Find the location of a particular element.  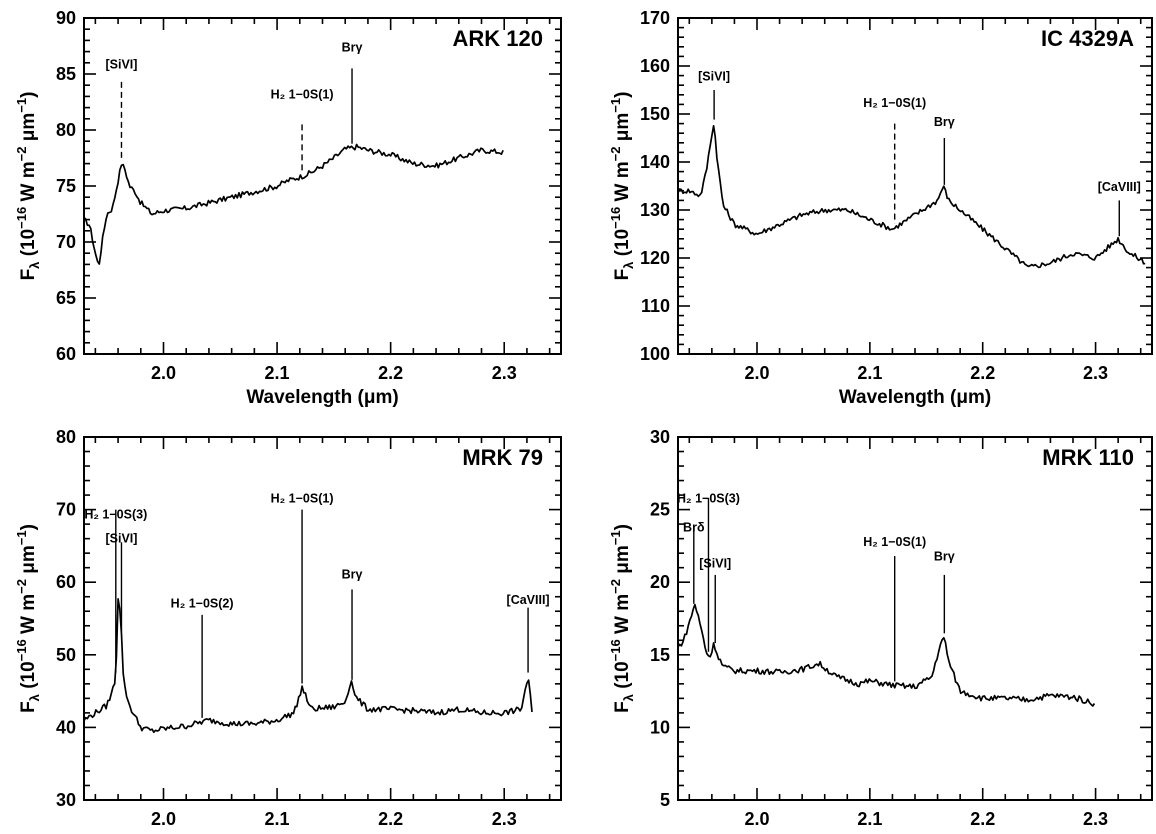

y-tick-label: 50 is located at coordinates (66, 655).